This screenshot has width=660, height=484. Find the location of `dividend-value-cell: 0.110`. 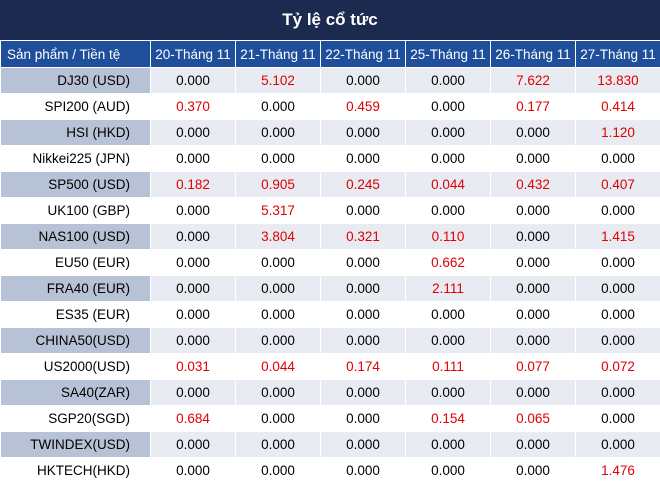

dividend-value-cell: 0.110 is located at coordinates (448, 237).